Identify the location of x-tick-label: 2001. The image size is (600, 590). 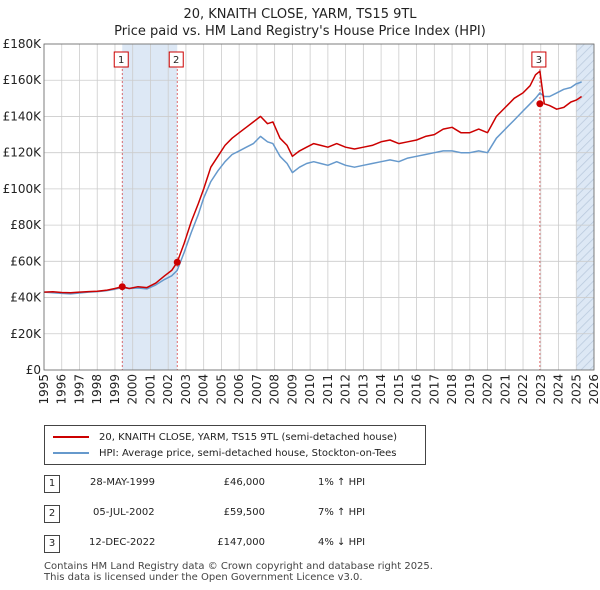
(150, 389).